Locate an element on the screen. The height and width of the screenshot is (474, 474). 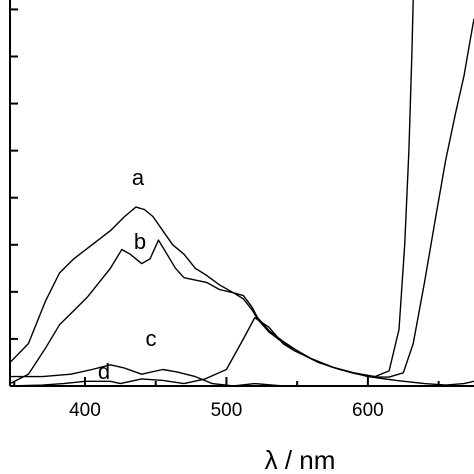
curve-c is located at coordinates (189, 375).